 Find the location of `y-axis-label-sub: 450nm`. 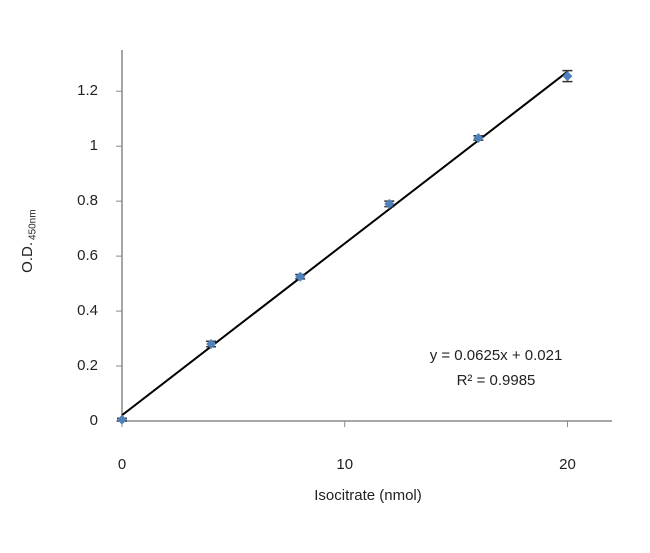

y-axis-label-sub: 450nm is located at coordinates (33, 224).